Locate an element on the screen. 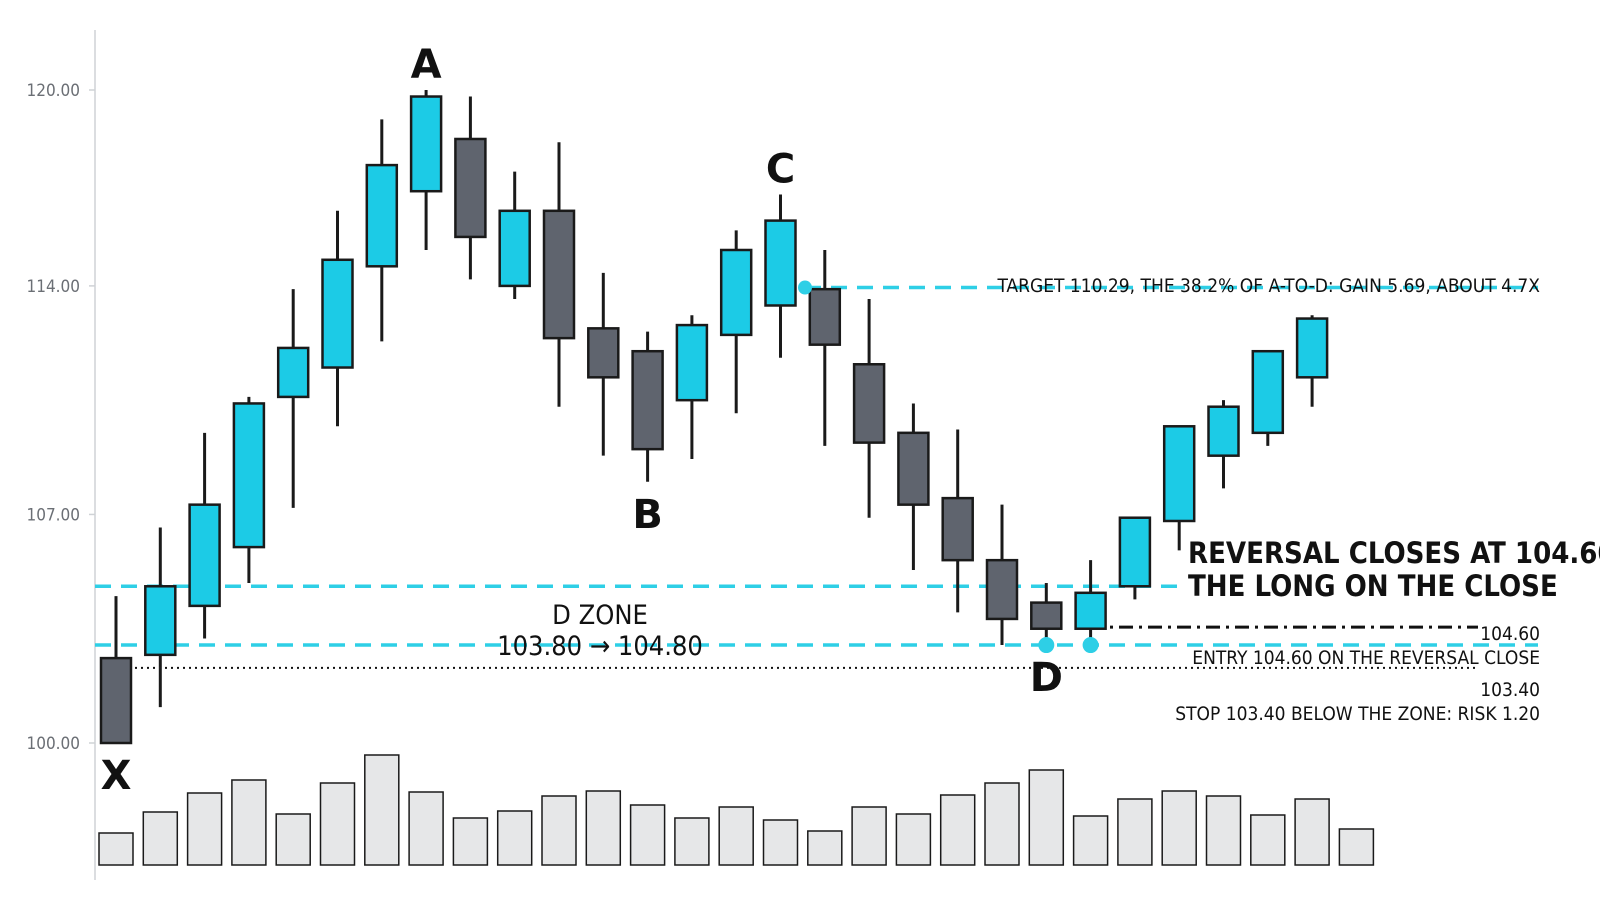  entry-value-label: 104.60 is located at coordinates (1510, 634).